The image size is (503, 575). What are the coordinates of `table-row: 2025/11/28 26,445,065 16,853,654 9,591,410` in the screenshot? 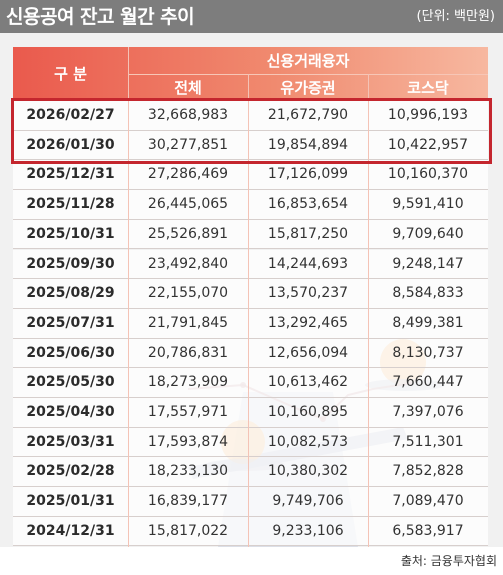 It's located at (250, 205).